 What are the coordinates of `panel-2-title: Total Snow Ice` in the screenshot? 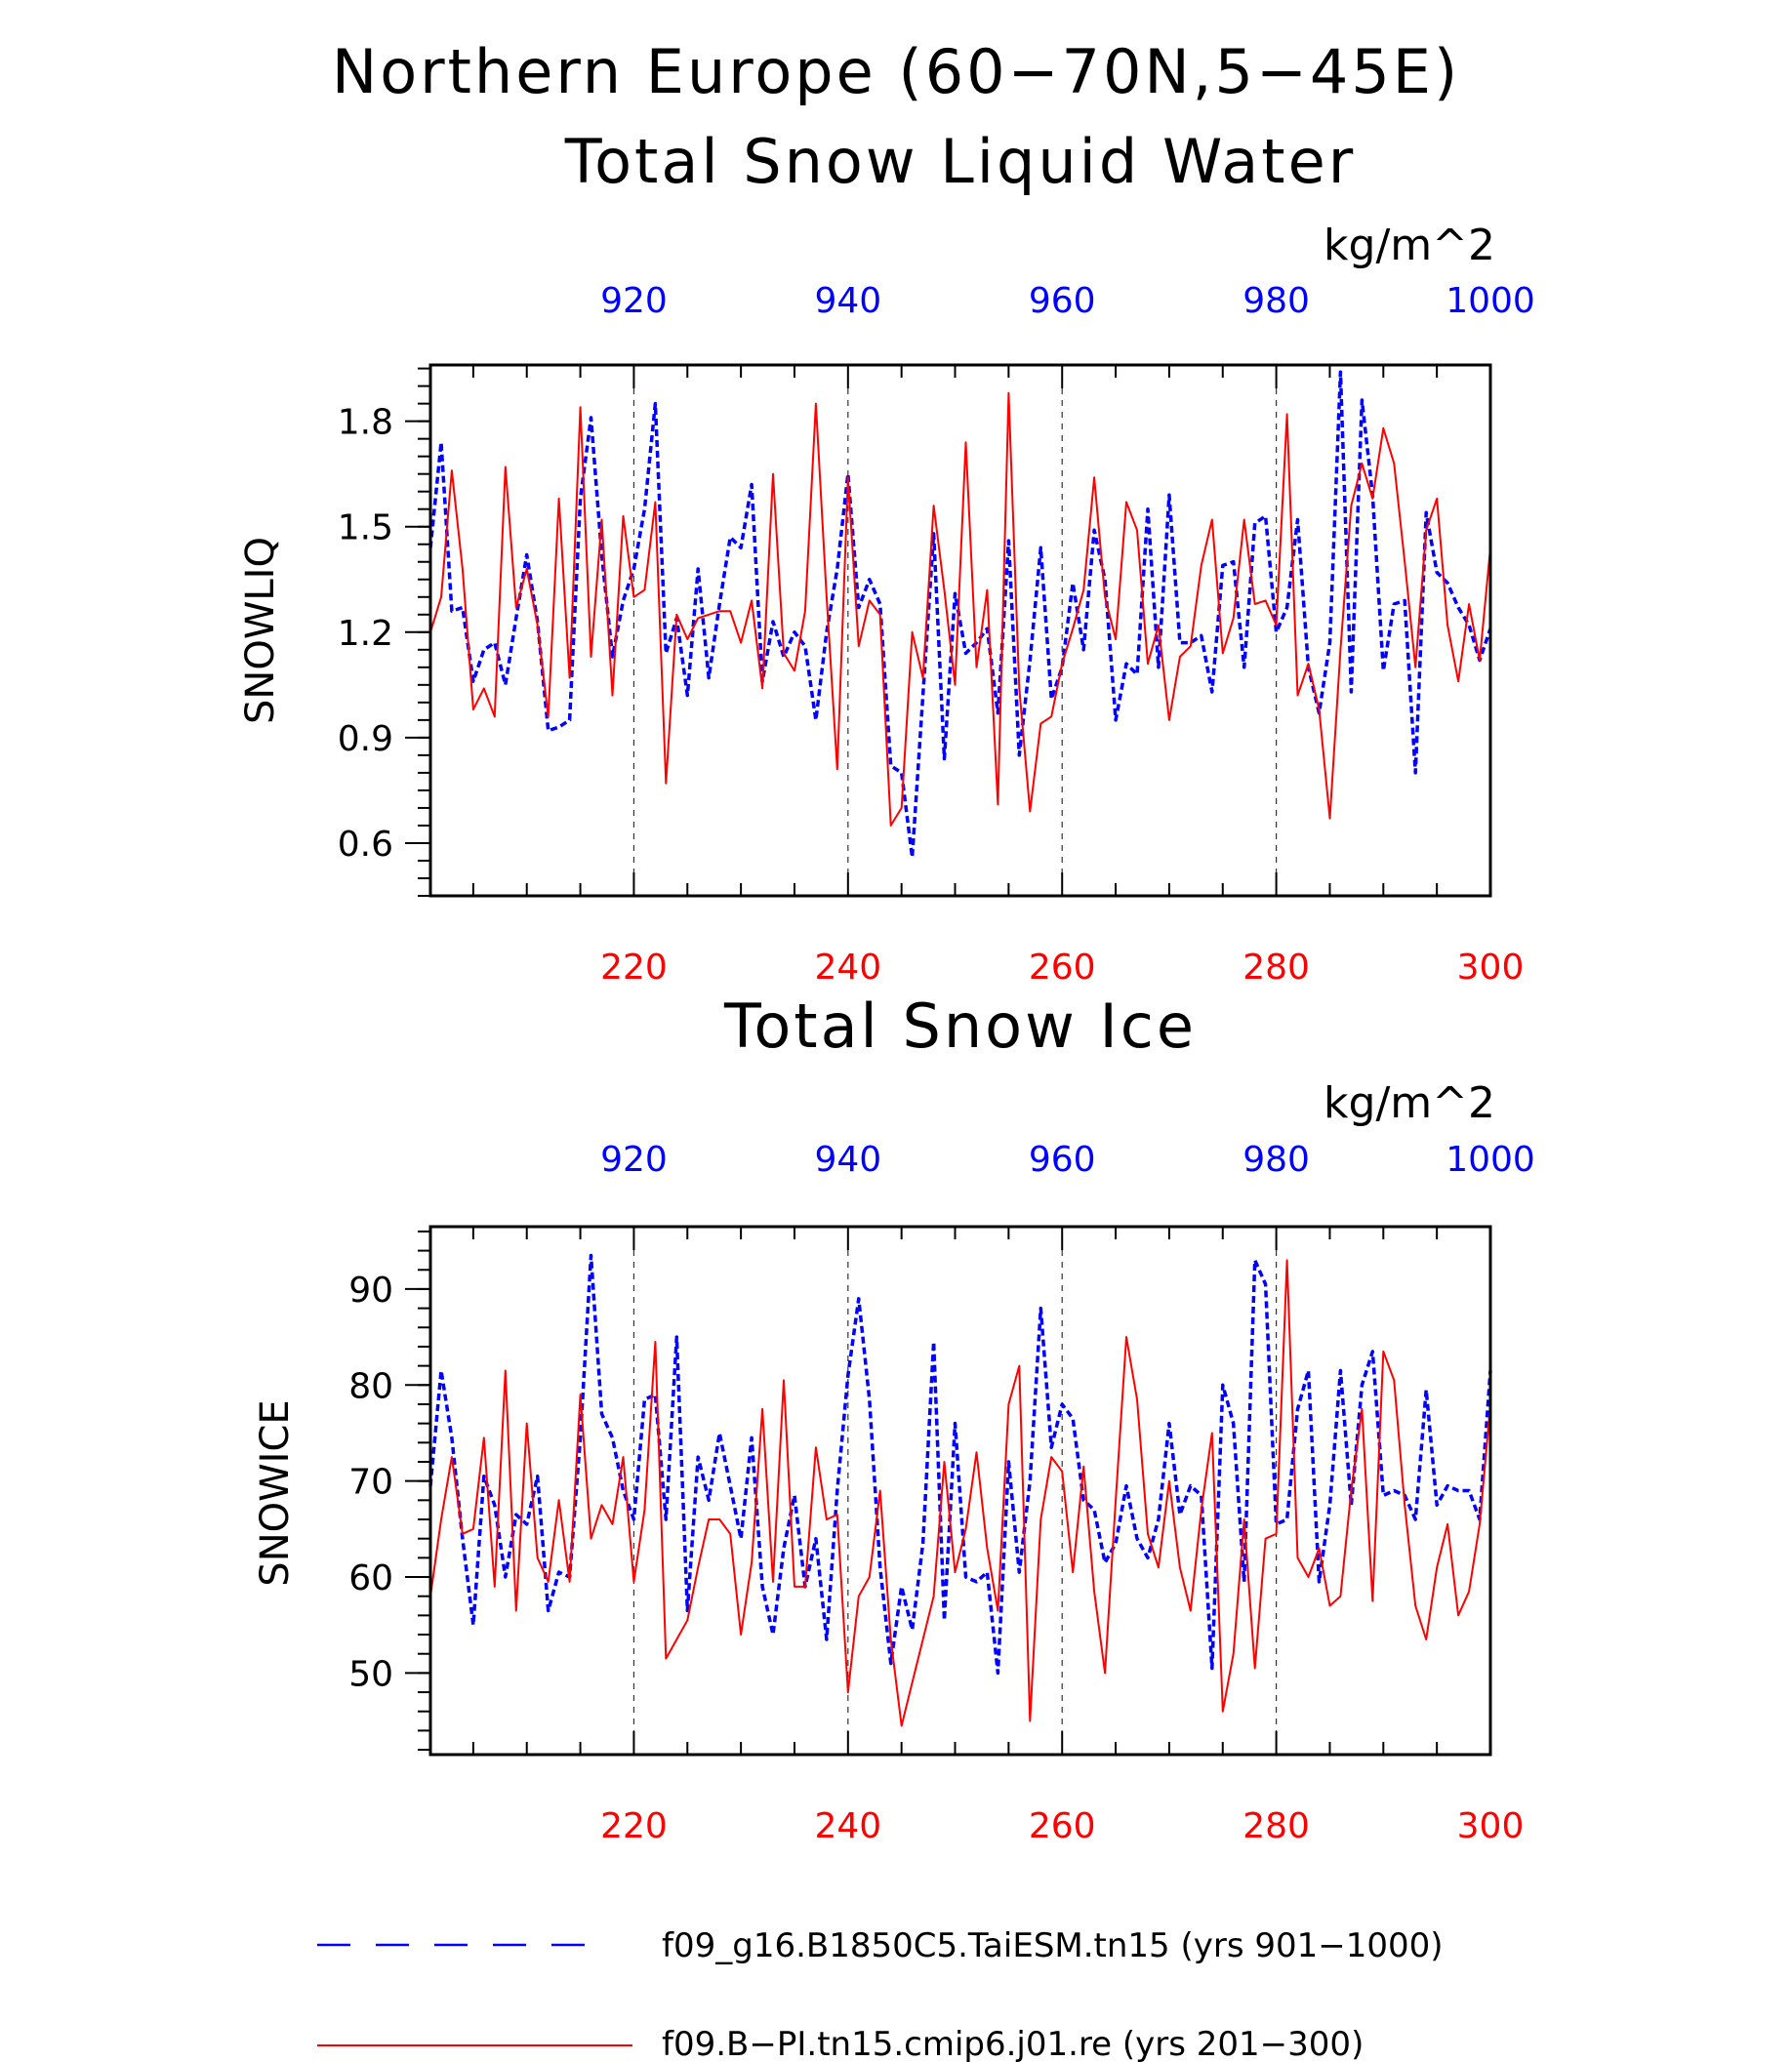 It's located at (960, 1026).